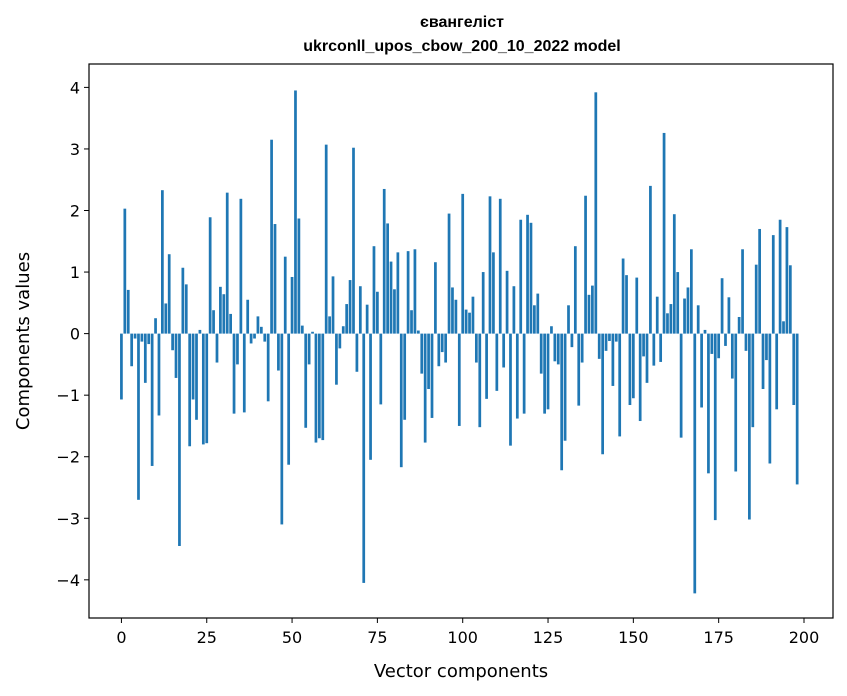  Describe the element at coordinates (462, 22) in the screenshot. I see `chart-title-line-1: євангеліст` at that location.